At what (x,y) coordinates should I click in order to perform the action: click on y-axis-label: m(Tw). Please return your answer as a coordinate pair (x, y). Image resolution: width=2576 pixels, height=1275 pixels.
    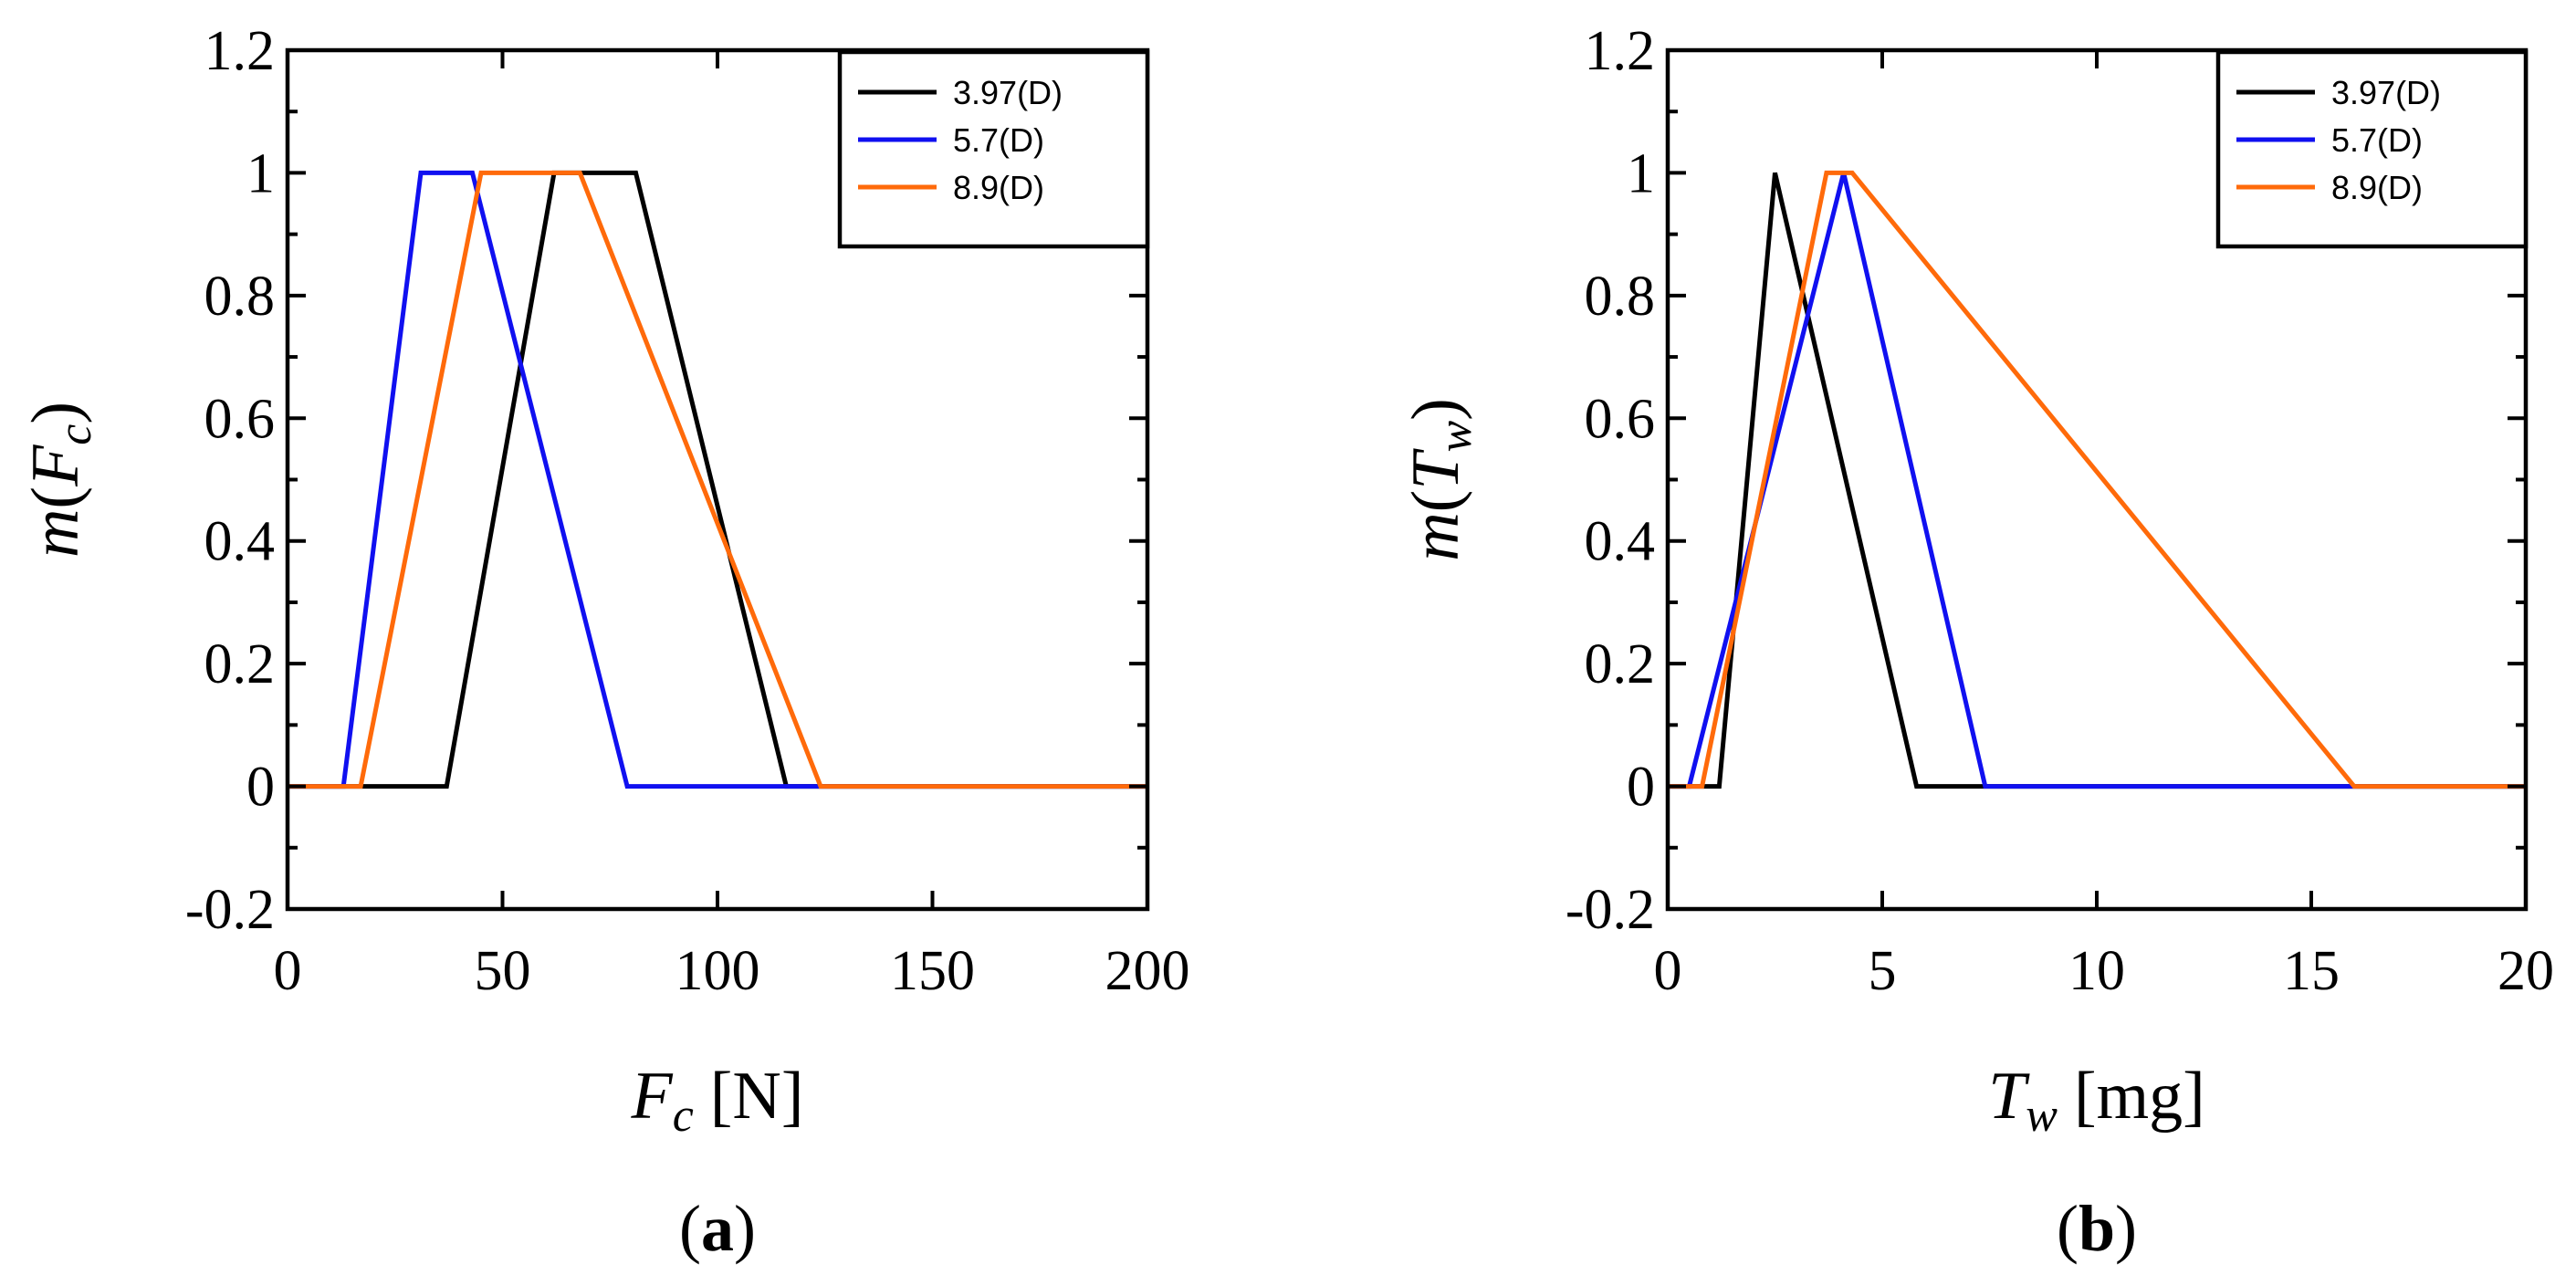
    Looking at the image, I should click on (1440, 479).